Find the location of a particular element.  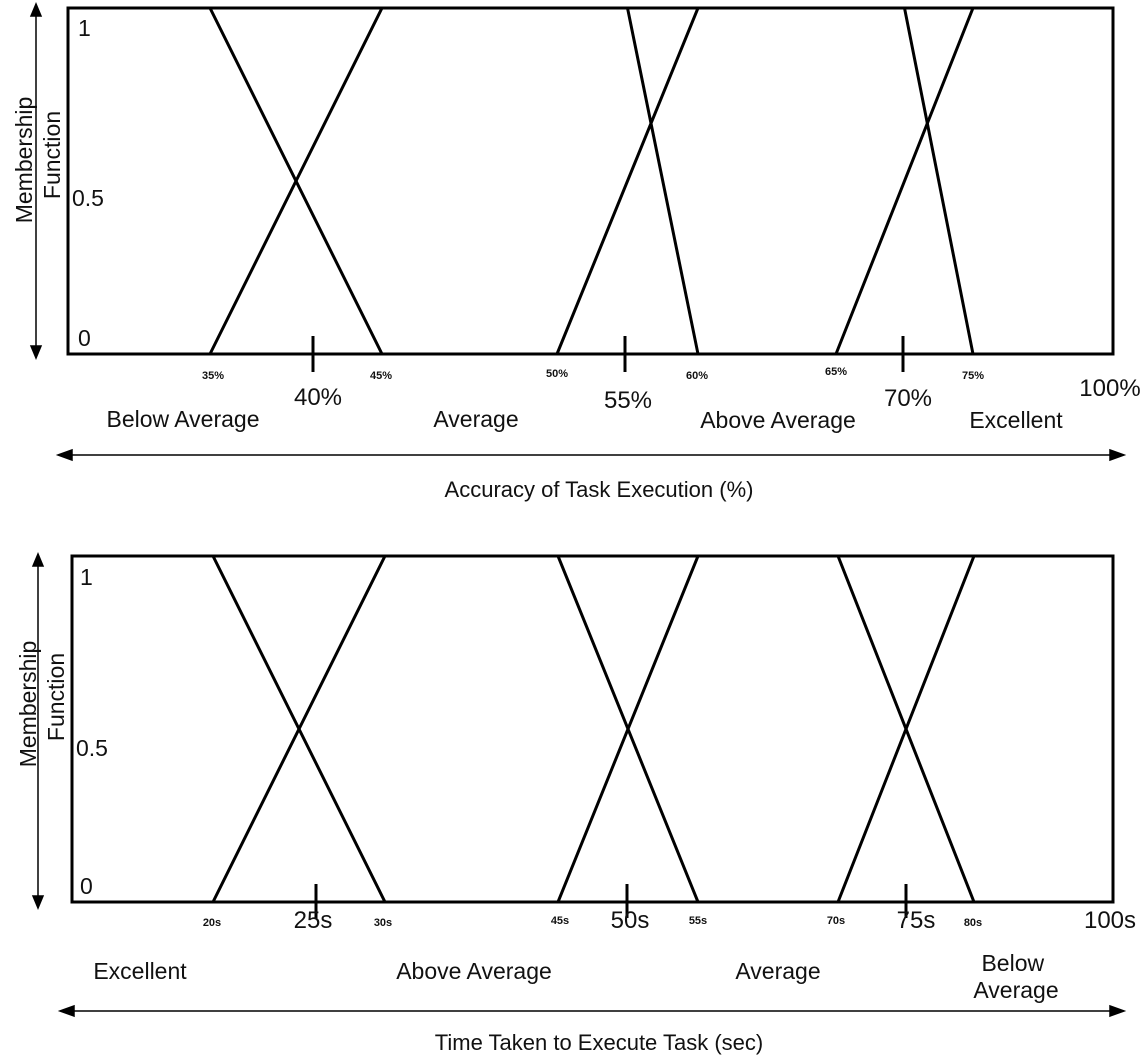

x-end-label: 100% is located at coordinates (1109, 388).